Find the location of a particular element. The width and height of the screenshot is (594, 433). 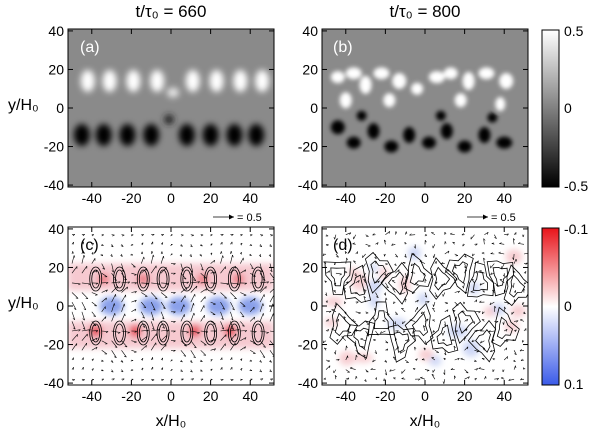

panel-a-field is located at coordinates (171, 108).